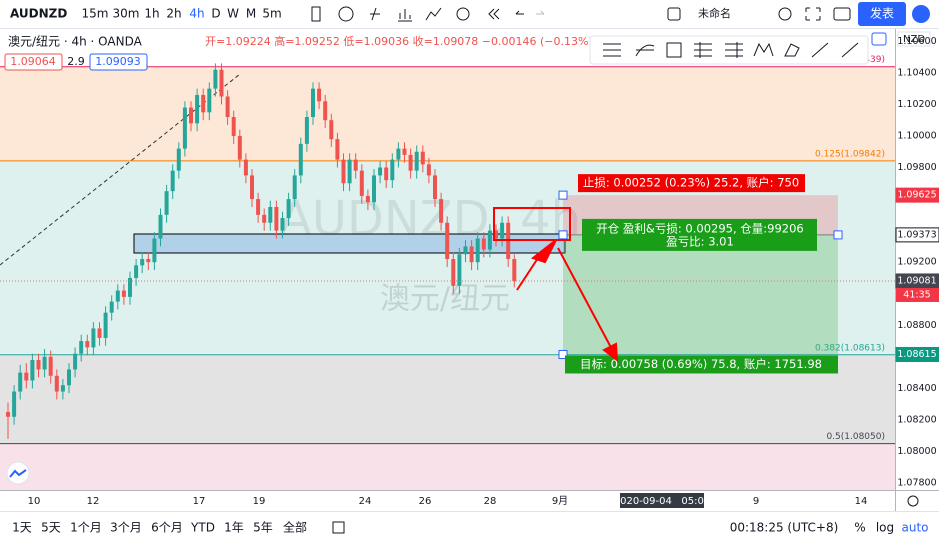 This screenshot has height=547, width=939. I want to click on range-button: 1年, so click(234, 528).